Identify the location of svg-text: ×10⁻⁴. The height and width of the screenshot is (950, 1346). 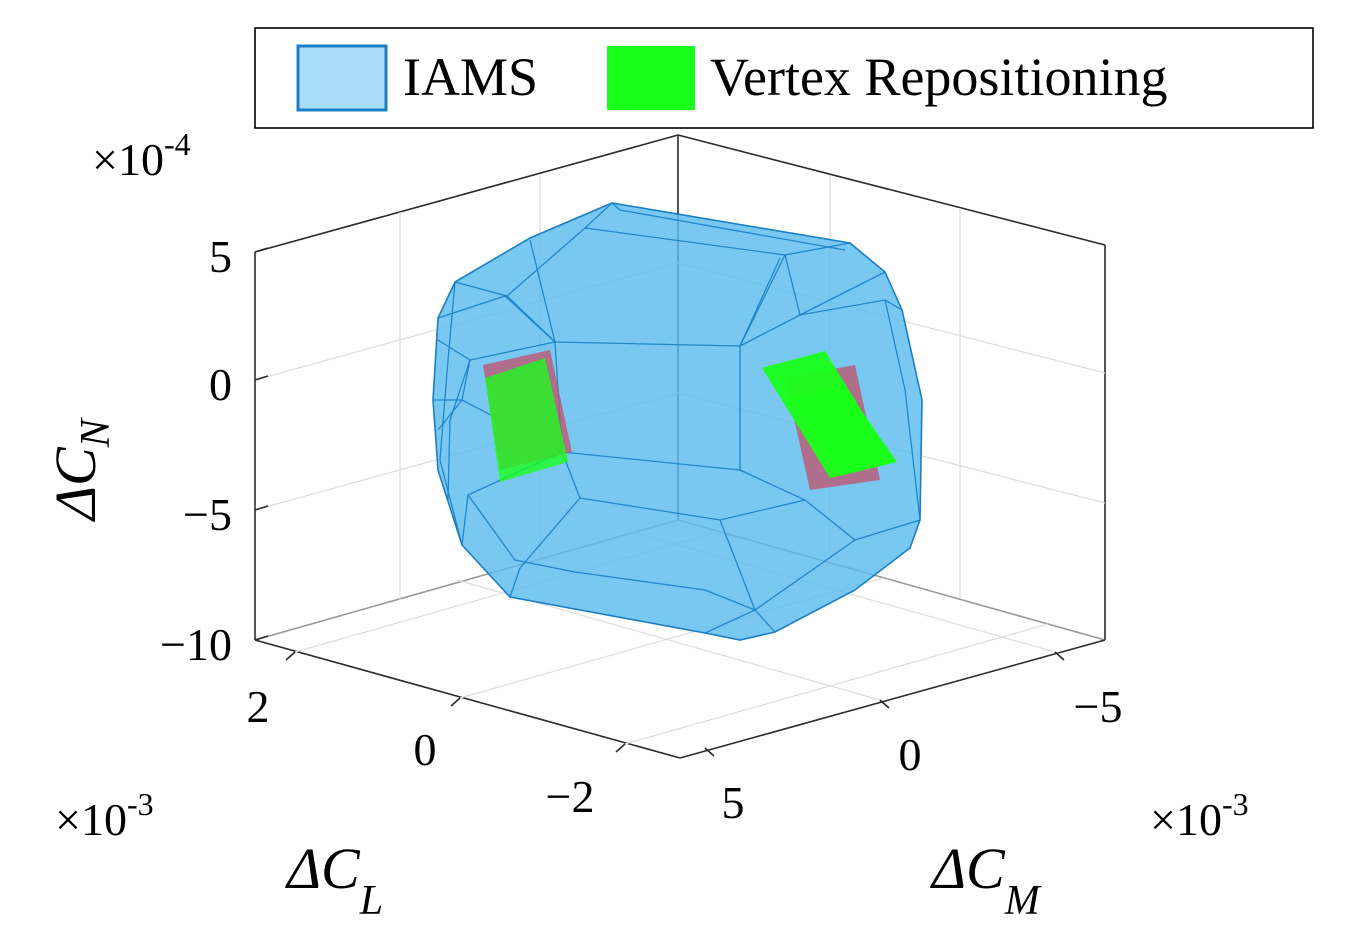
(141, 155).